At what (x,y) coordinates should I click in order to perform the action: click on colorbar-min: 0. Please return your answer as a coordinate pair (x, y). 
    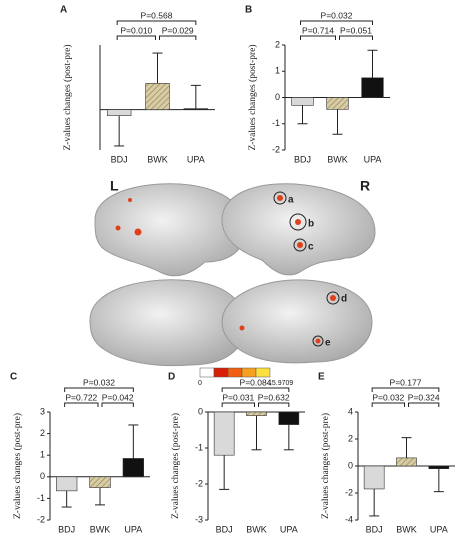
    Looking at the image, I should click on (200, 383).